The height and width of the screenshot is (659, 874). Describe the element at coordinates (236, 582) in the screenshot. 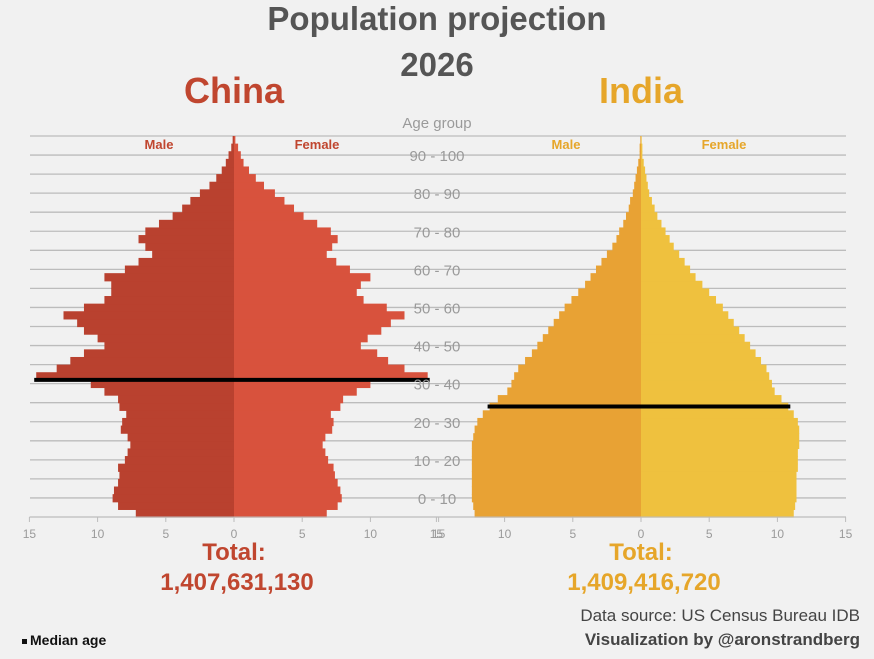

I see `china-total-value: 1,407,631,130` at that location.